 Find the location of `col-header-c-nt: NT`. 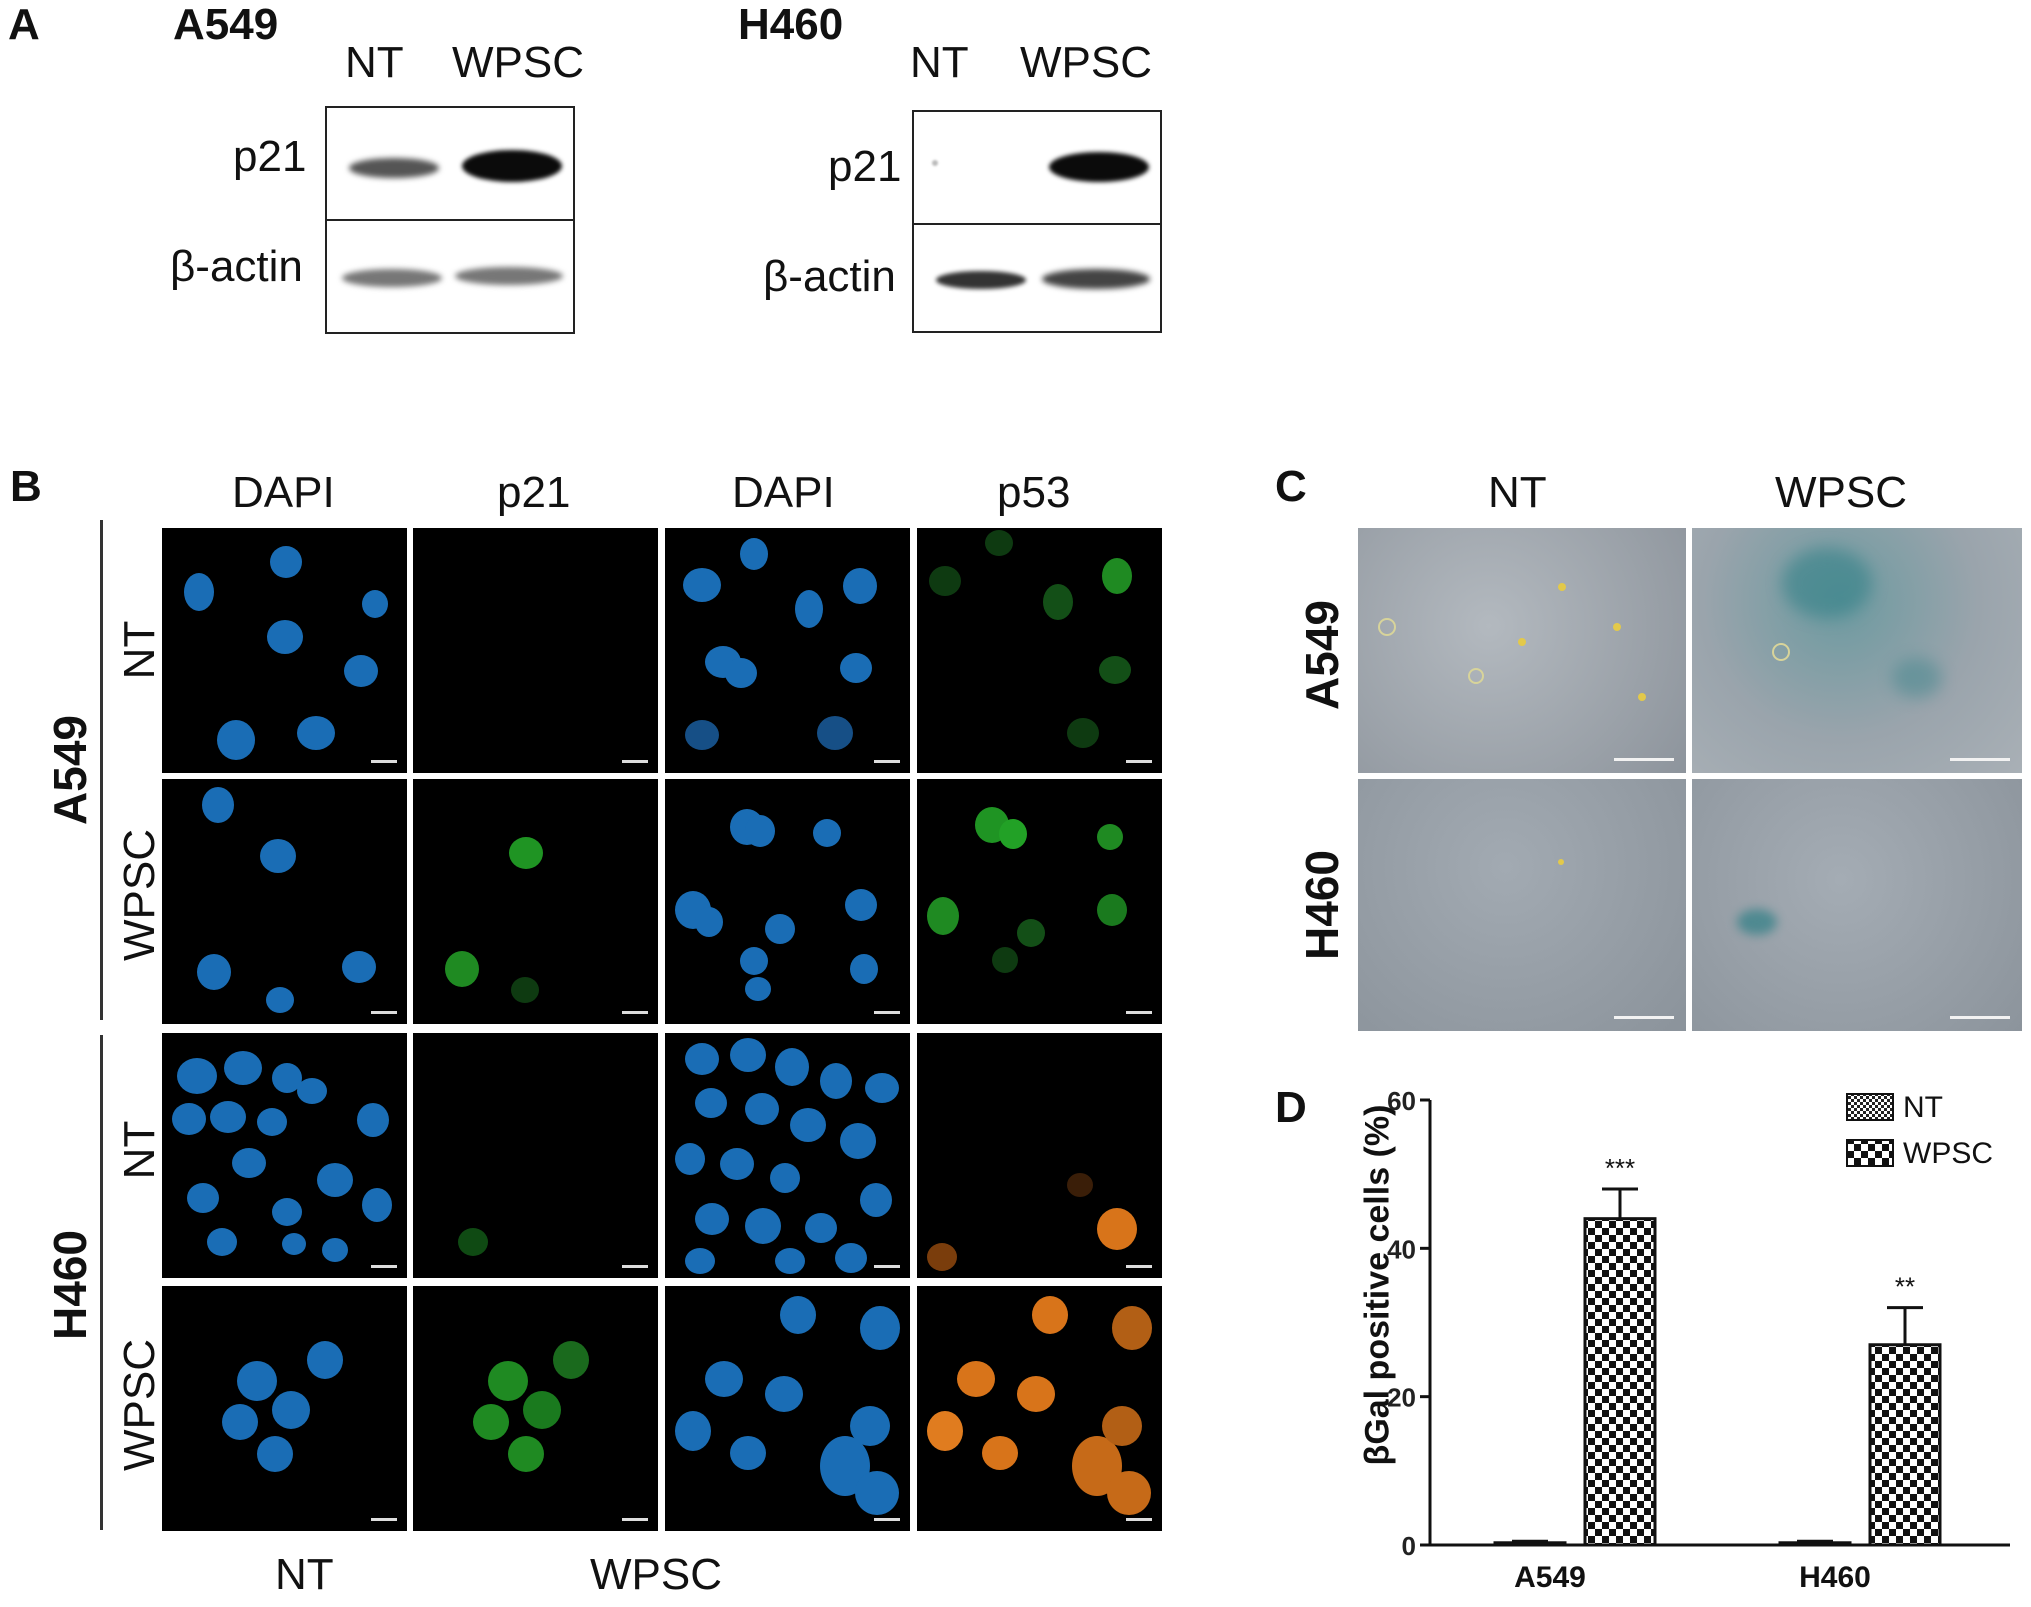

col-header-c-nt: NT is located at coordinates (1517, 492).